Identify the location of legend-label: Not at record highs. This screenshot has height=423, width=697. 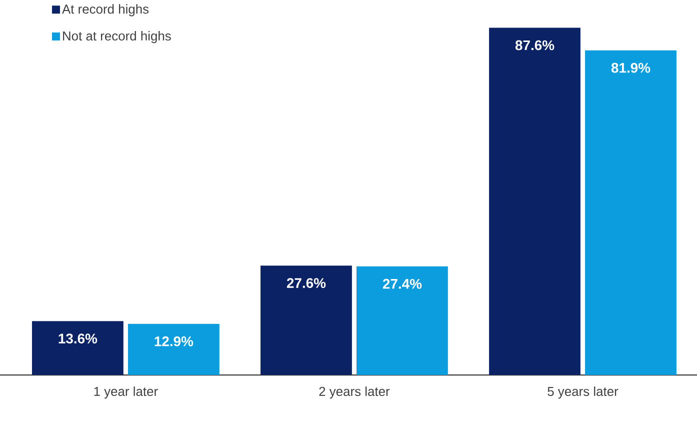
(117, 37).